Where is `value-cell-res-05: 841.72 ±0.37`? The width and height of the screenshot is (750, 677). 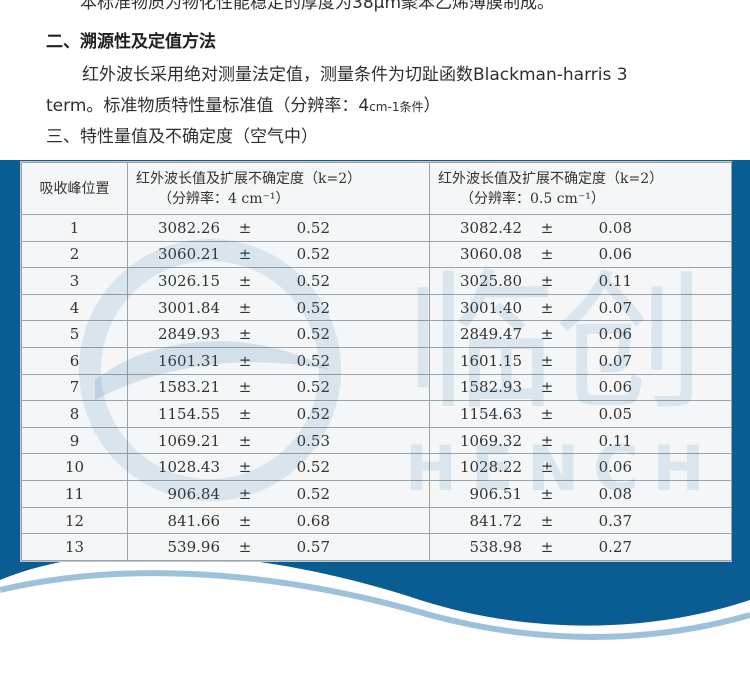 value-cell-res-05: 841.72 ±0.37 is located at coordinates (580, 520).